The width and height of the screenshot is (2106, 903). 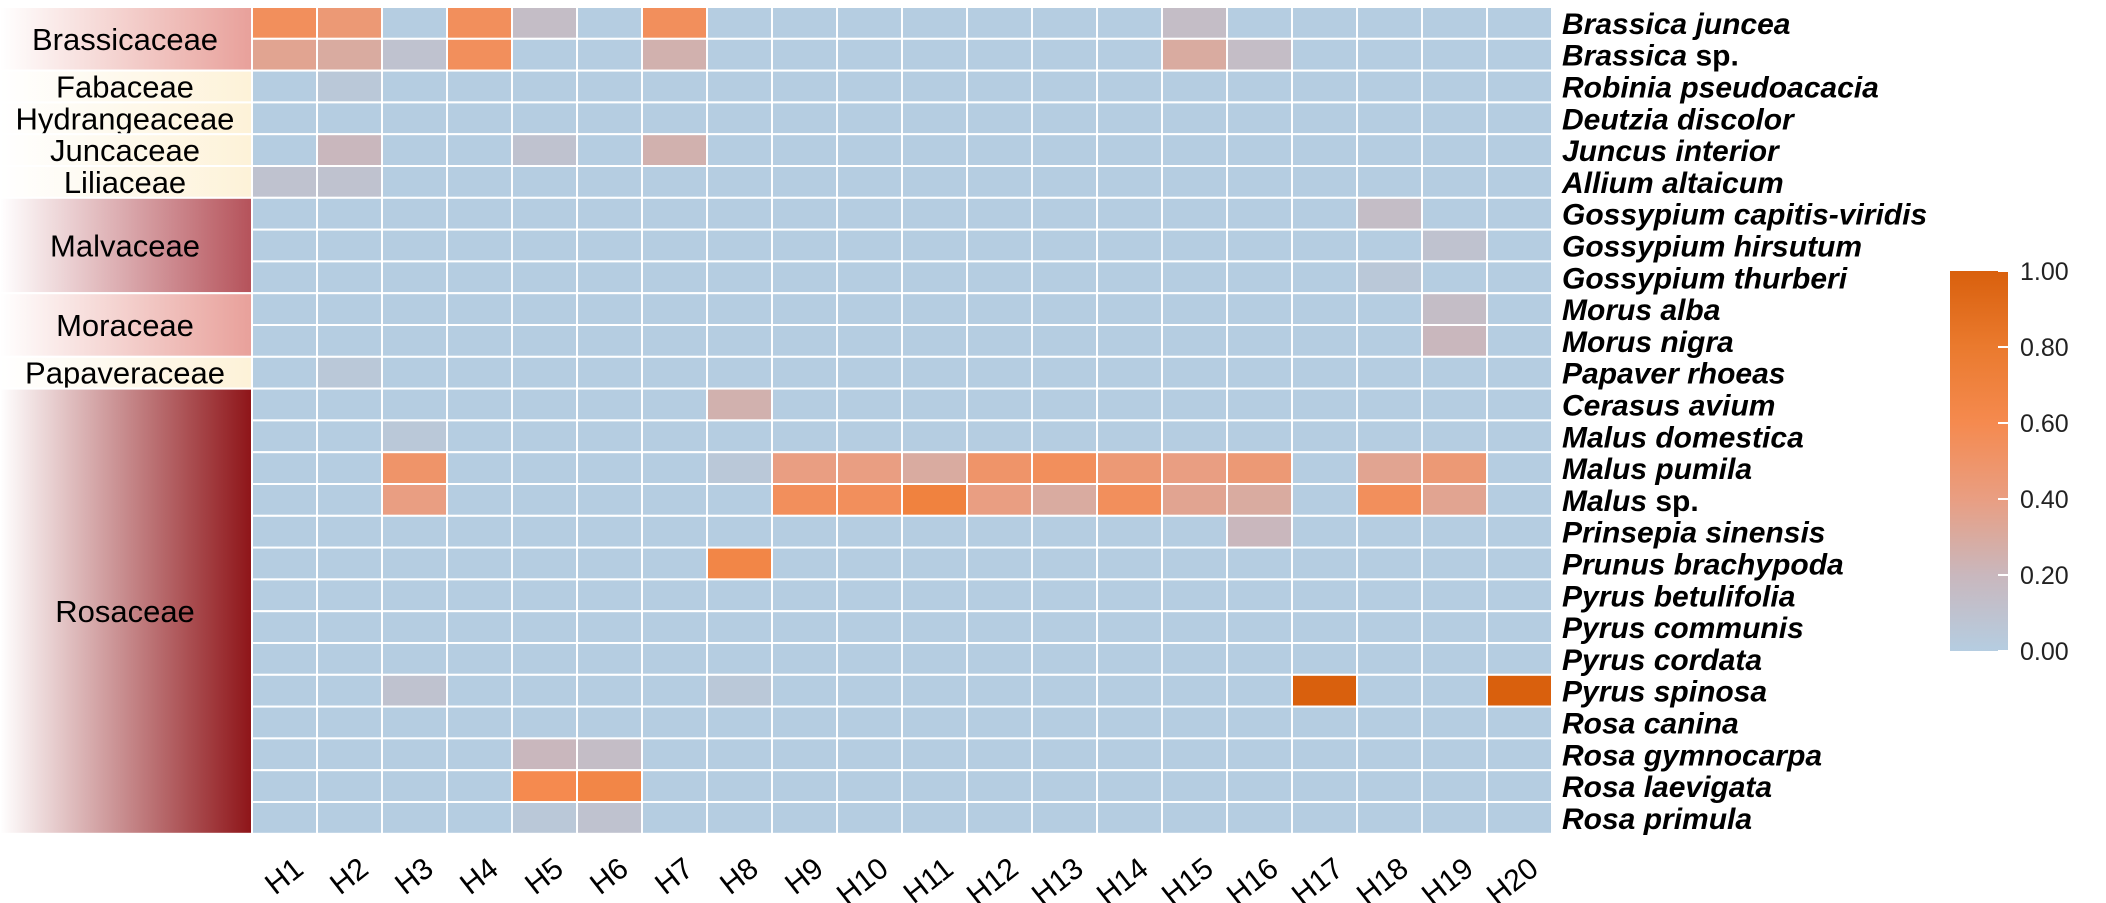 What do you see at coordinates (1383, 877) in the screenshot?
I see `sample-tick-label: H18` at bounding box center [1383, 877].